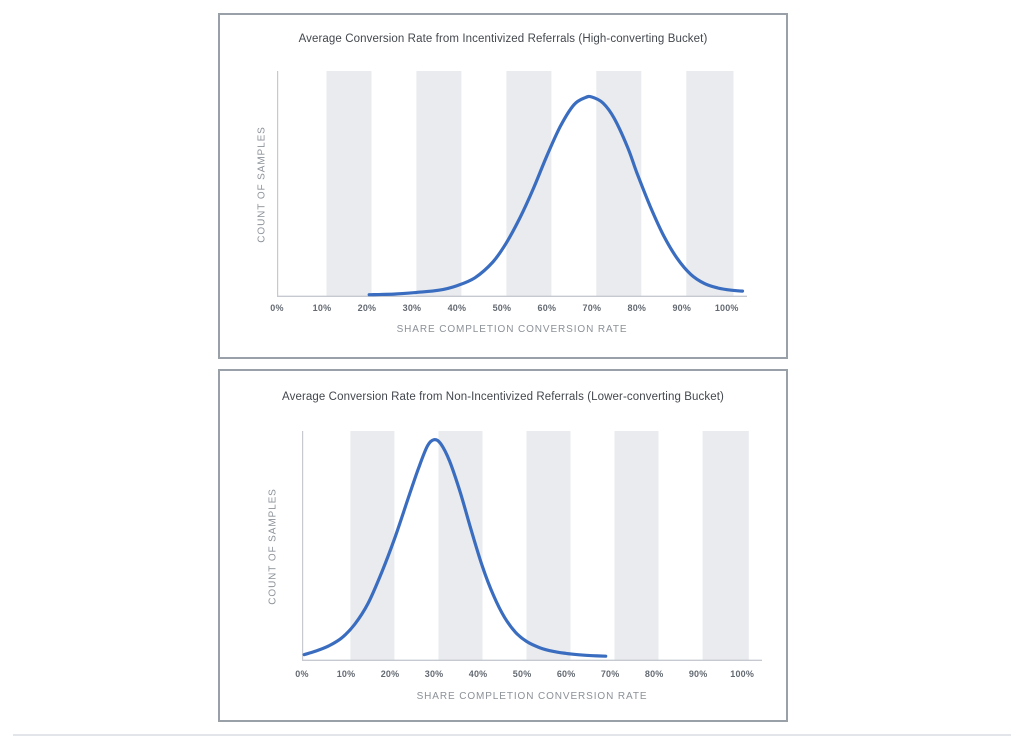 Image resolution: width=1024 pixels, height=741 pixels. Describe the element at coordinates (512, 735) in the screenshot. I see `footer-divider` at that location.